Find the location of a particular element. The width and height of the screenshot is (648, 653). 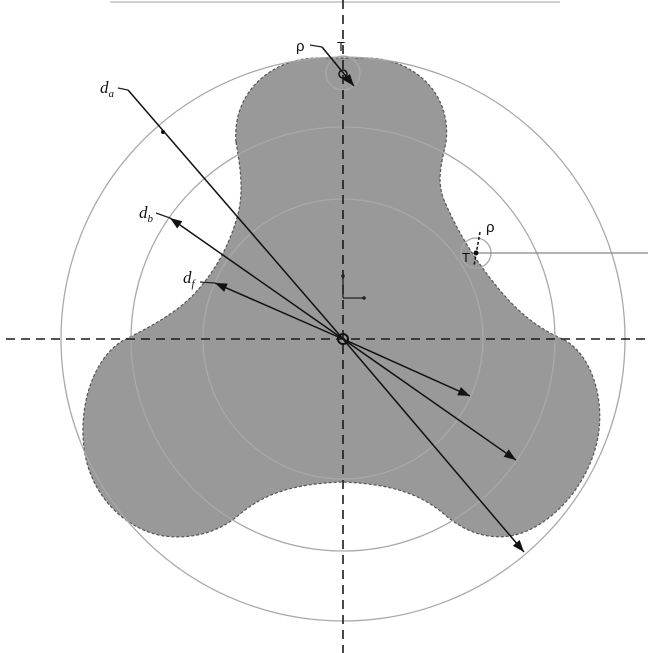

da-dimension-line is located at coordinates (433, 445).